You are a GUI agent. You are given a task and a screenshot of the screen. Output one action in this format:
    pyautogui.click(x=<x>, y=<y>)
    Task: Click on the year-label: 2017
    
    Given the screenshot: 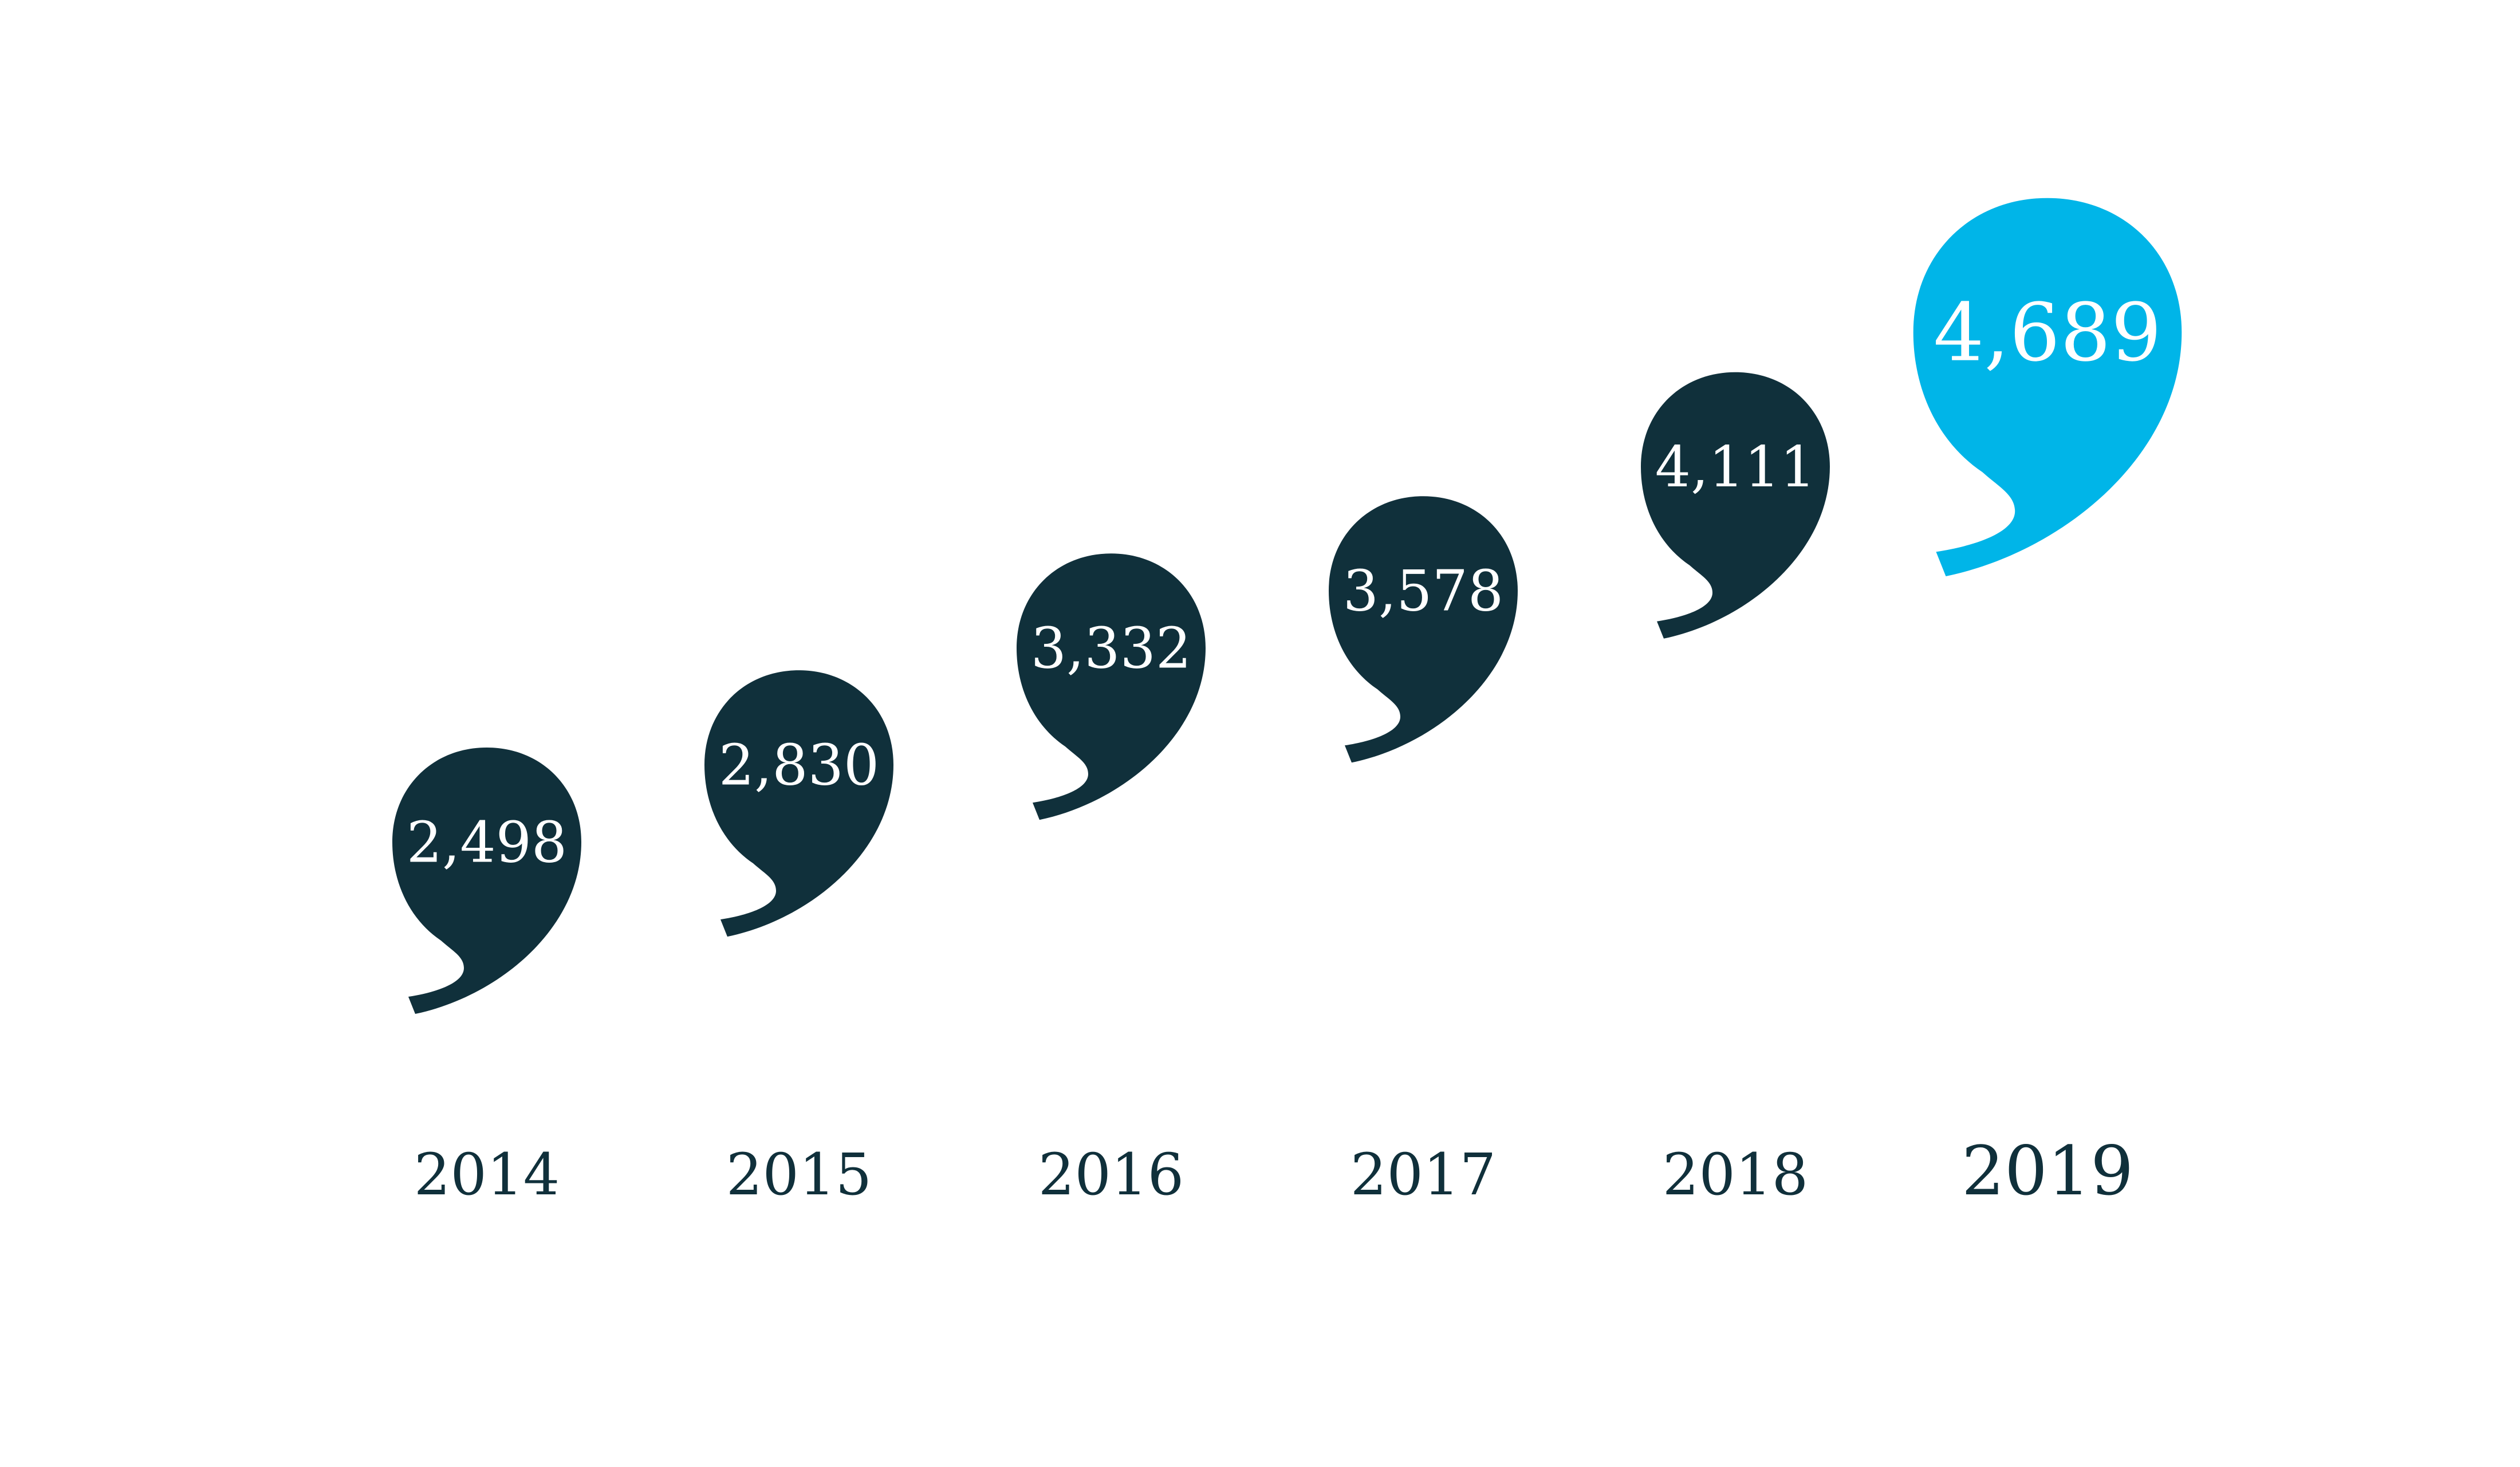 What is the action you would take?
    pyautogui.click(x=1423, y=1174)
    